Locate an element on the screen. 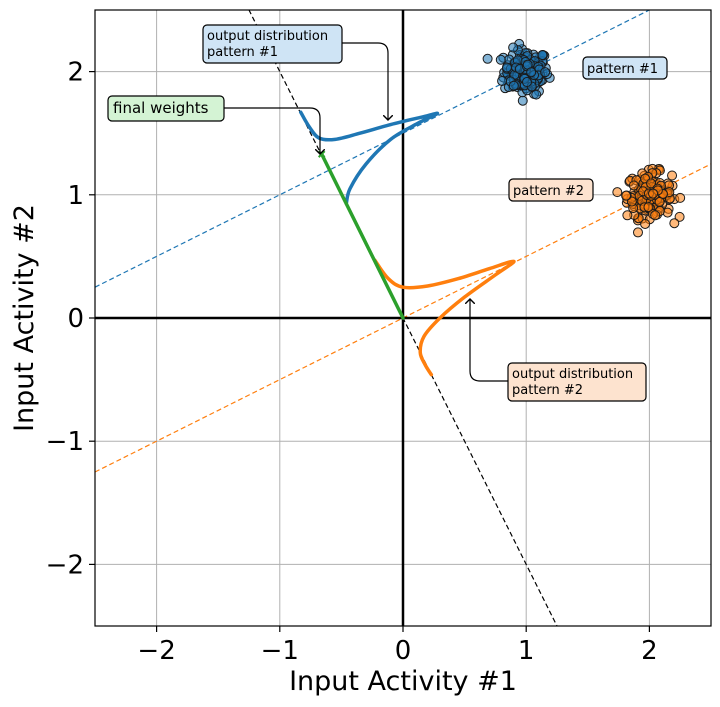  x-tick-label-0: −2 is located at coordinates (156, 651).